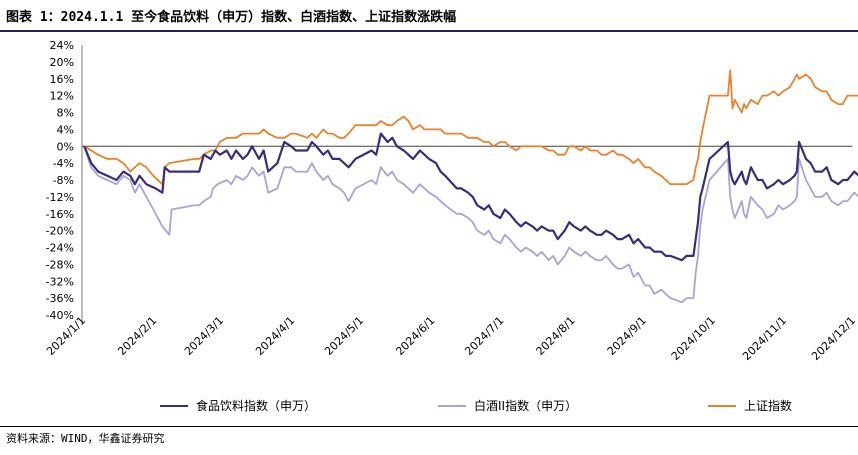 This screenshot has width=858, height=455. I want to click on x-tick-label: 2024/4/1, so click(275, 336).